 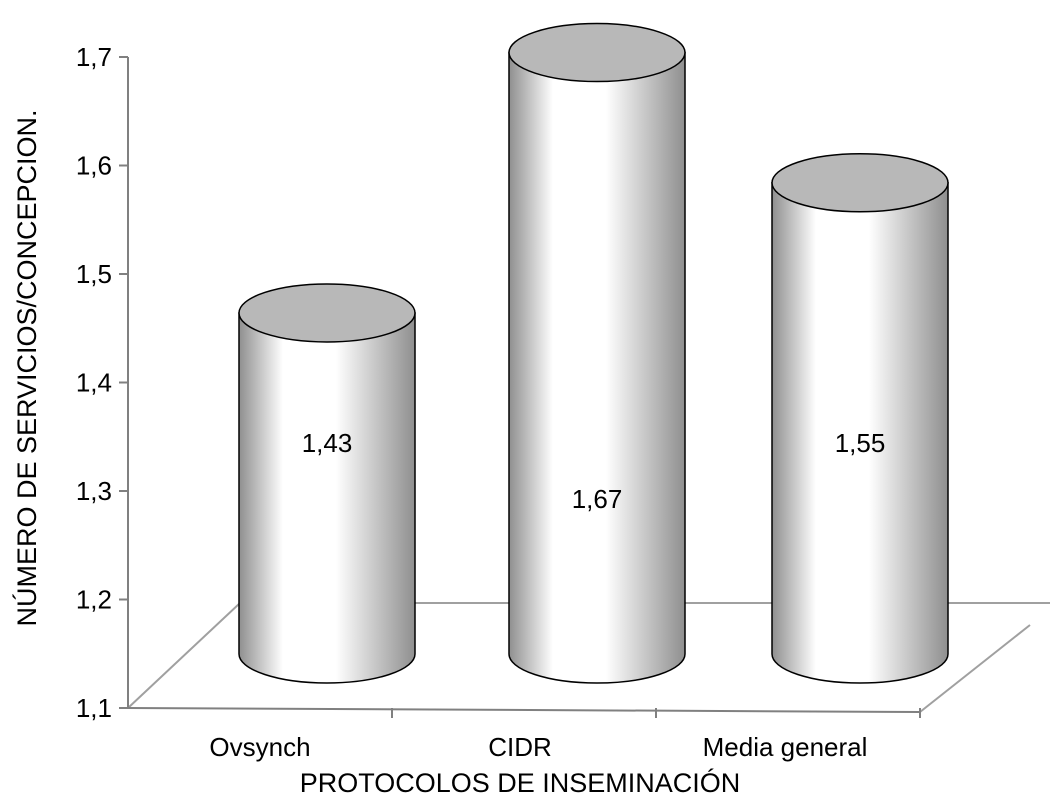 I want to click on x-axis-line, so click(x=524, y=710).